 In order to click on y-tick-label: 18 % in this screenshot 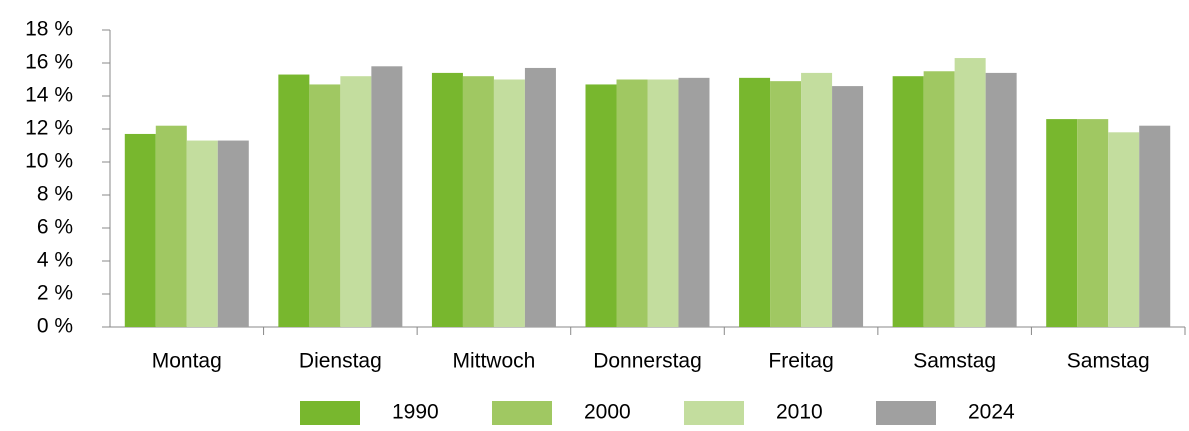, I will do `click(49, 29)`.